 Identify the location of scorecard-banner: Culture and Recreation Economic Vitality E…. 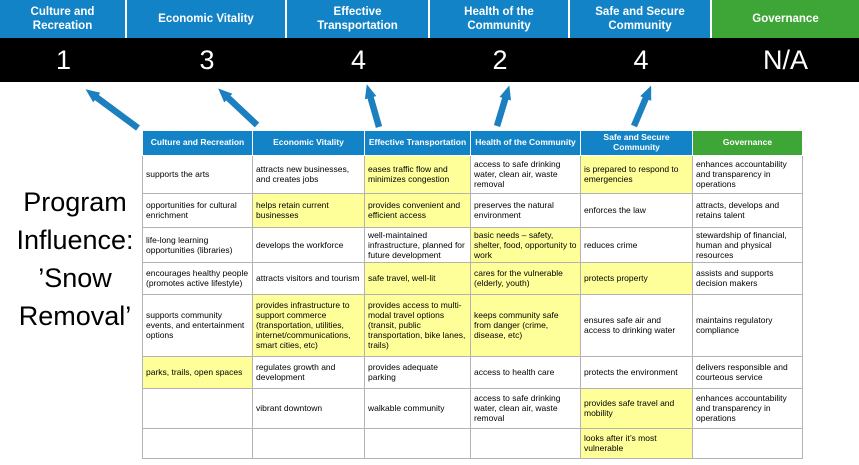
(429, 19).